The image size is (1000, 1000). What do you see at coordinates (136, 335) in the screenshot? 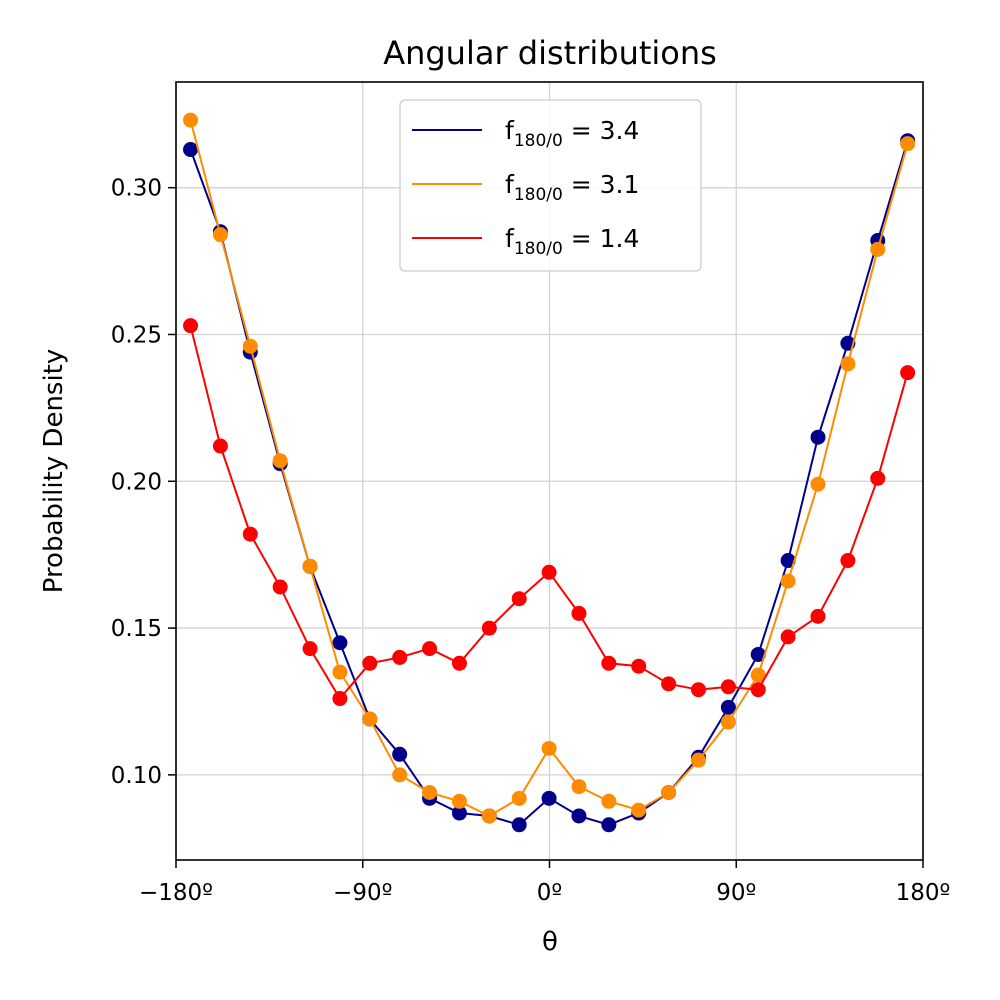
I see `y-tick-label: 0.25` at bounding box center [136, 335].